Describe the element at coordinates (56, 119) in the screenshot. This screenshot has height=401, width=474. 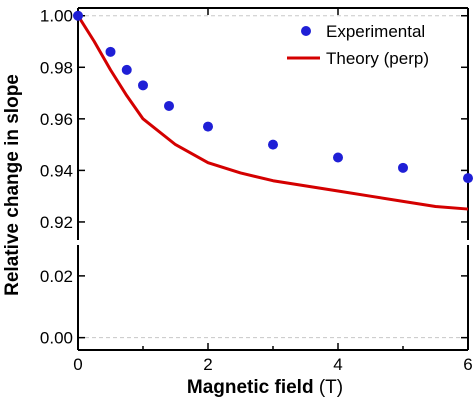
I see `y-tick-label-0.96: 0.96` at that location.